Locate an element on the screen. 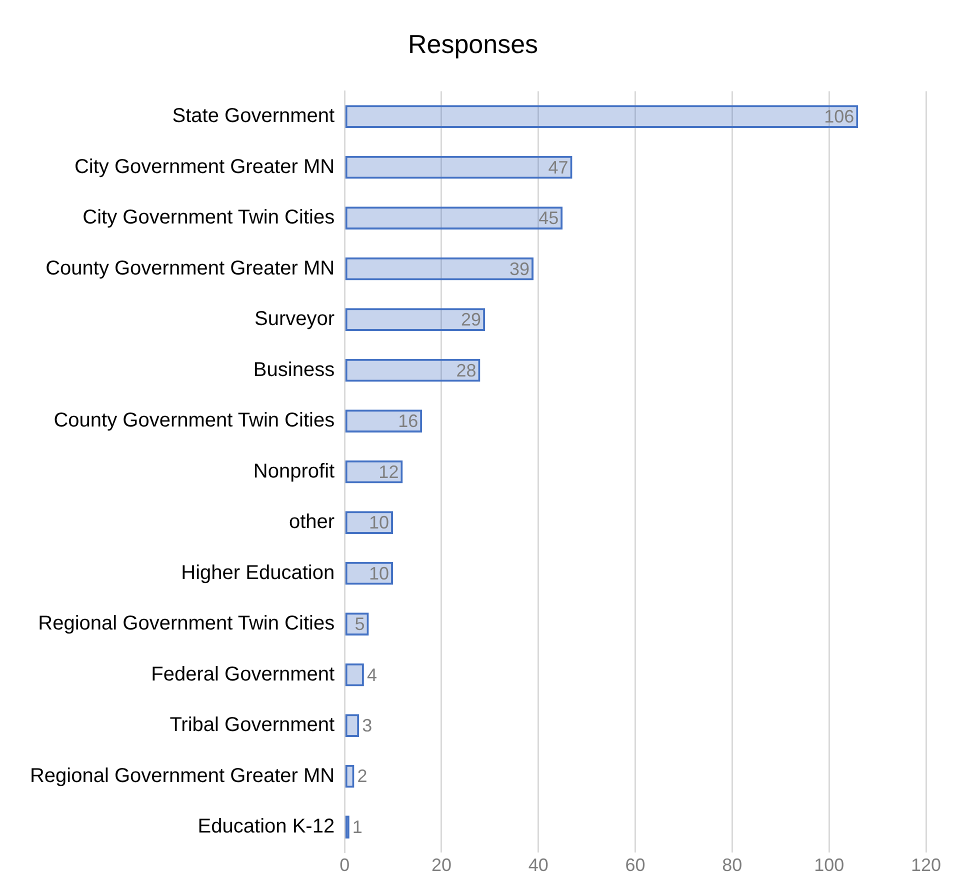 The width and height of the screenshot is (956, 890). data-label: 45 is located at coordinates (548, 218).